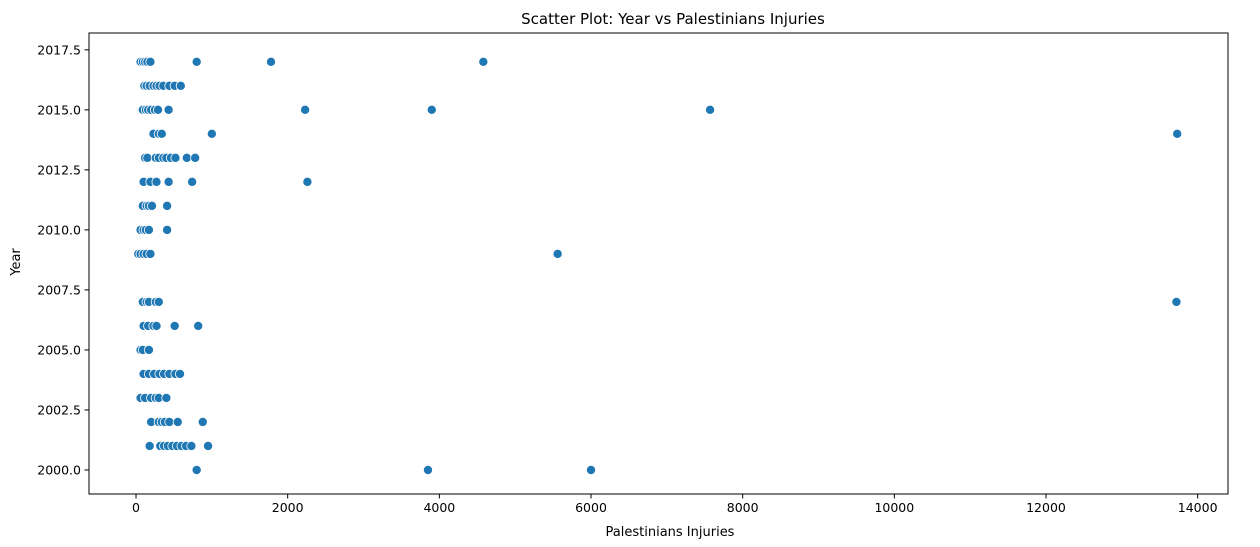  I want to click on x-tick-label: 6000, so click(591, 507).